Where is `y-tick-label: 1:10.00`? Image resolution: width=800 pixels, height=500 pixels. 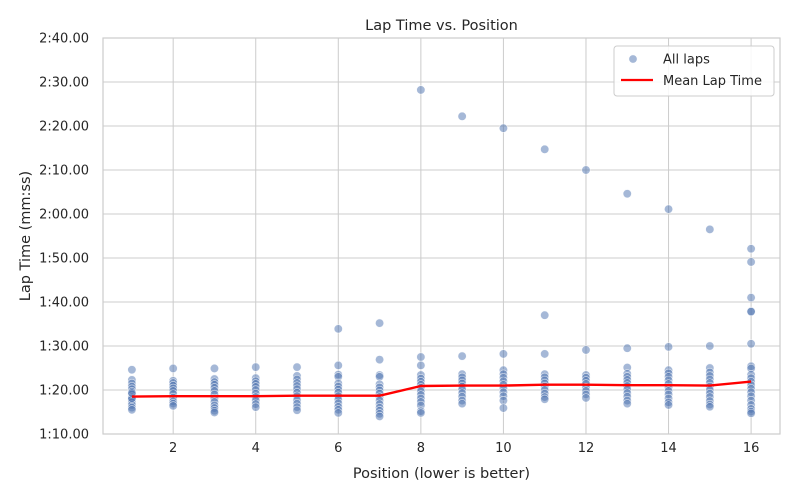 y-tick-label: 1:10.00 is located at coordinates (64, 435).